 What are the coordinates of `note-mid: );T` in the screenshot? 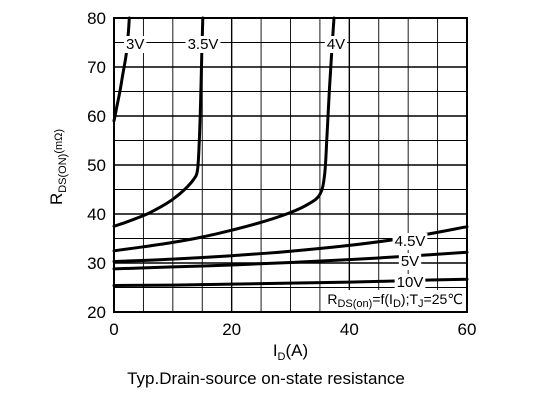 It's located at (410, 299).